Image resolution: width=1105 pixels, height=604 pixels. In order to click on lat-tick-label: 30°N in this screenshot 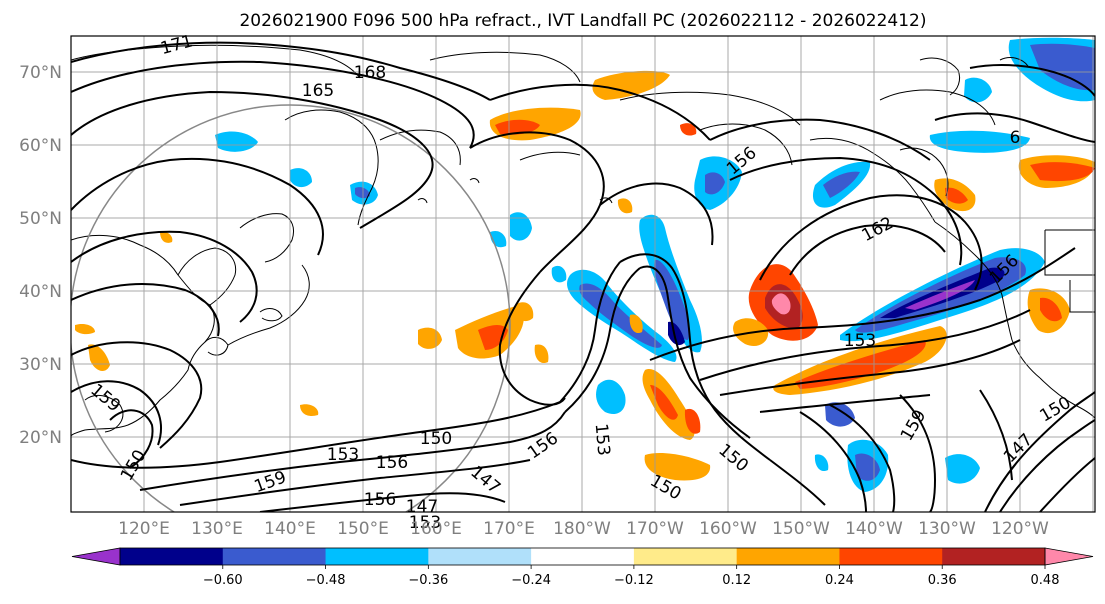, I will do `click(40, 365)`.